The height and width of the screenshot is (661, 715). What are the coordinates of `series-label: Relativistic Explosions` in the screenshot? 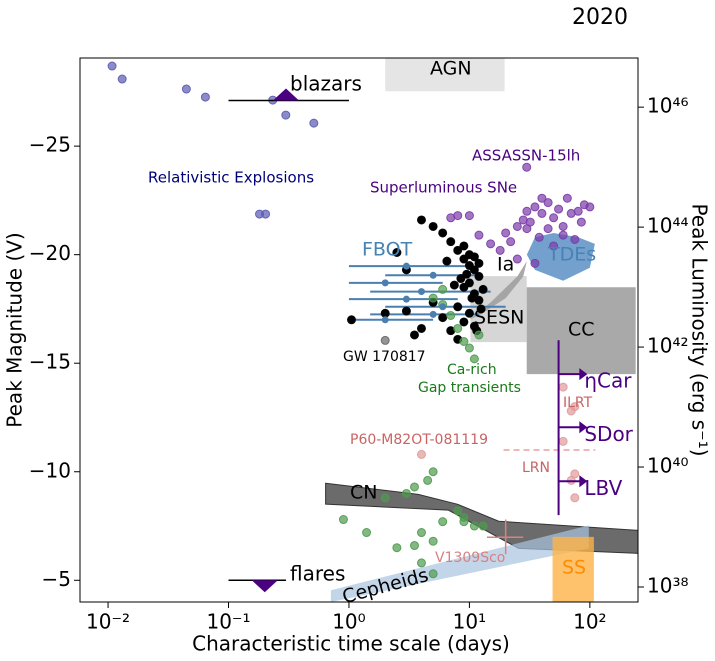 It's located at (231, 178).